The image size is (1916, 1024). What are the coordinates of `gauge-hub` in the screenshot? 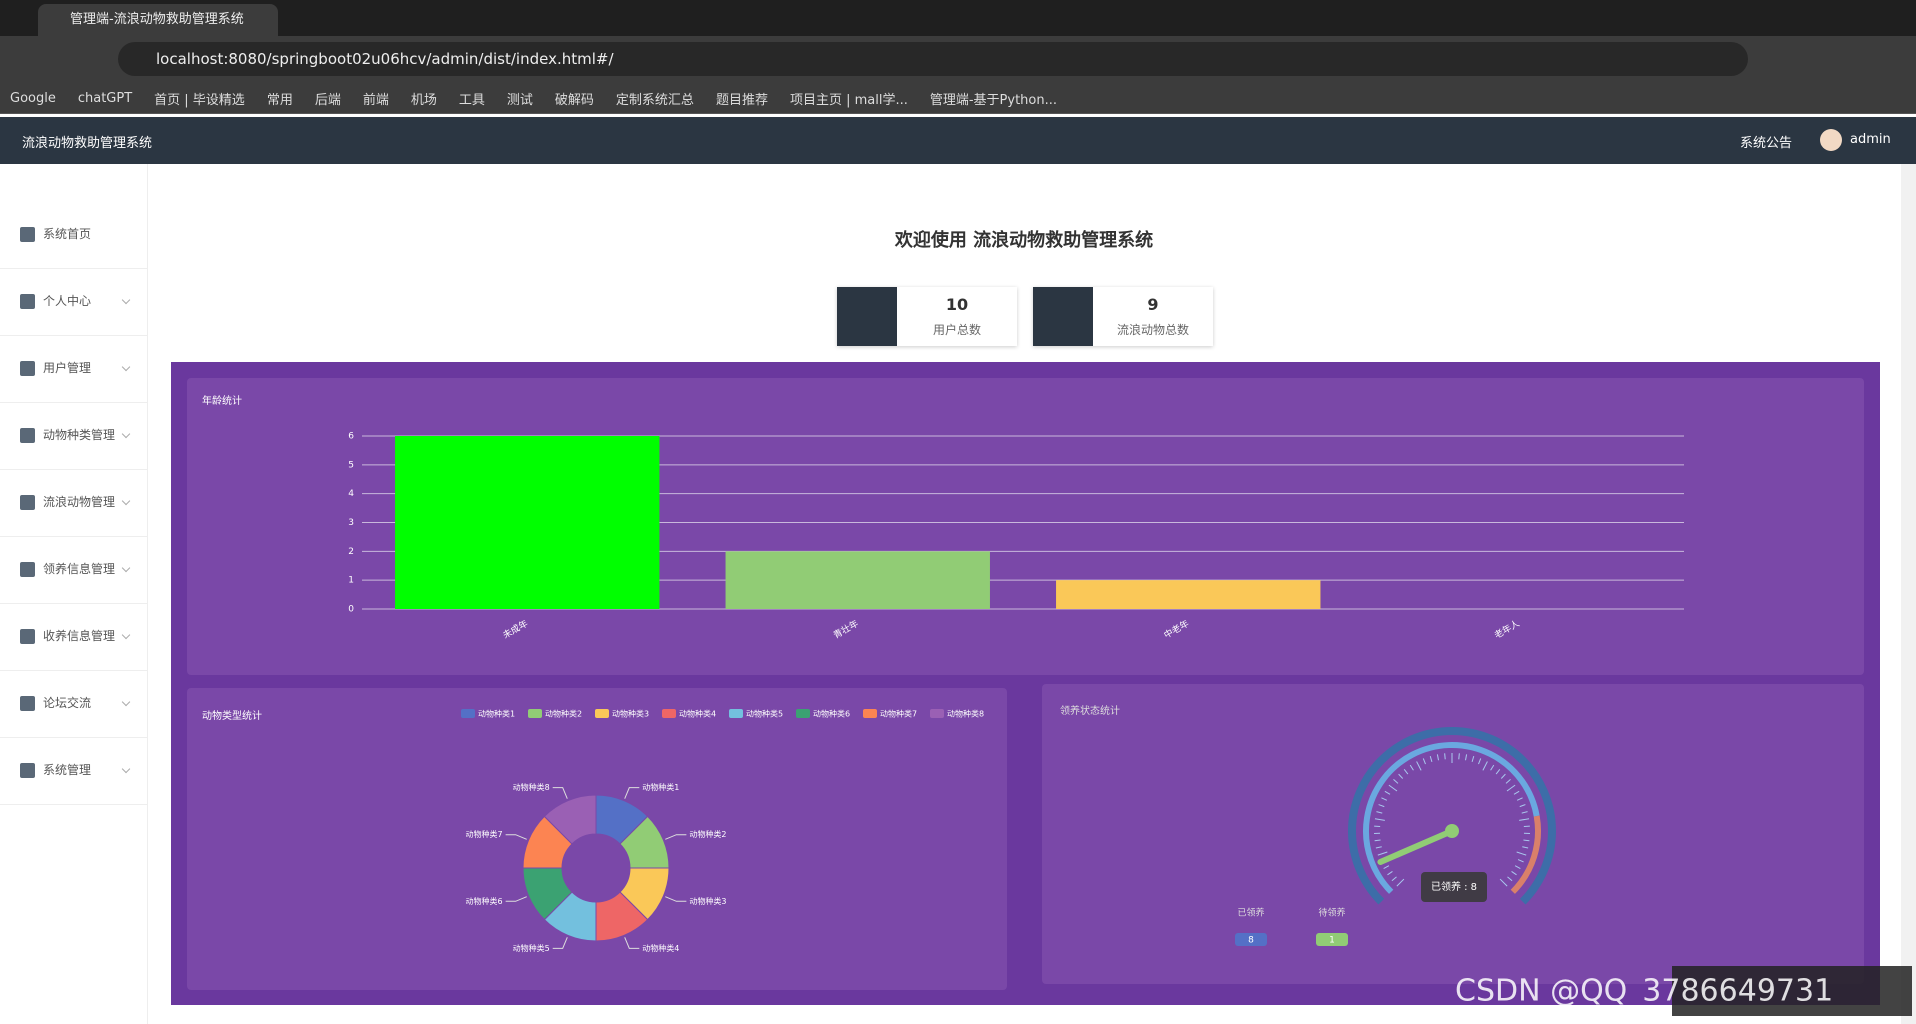 It's located at (1452, 831).